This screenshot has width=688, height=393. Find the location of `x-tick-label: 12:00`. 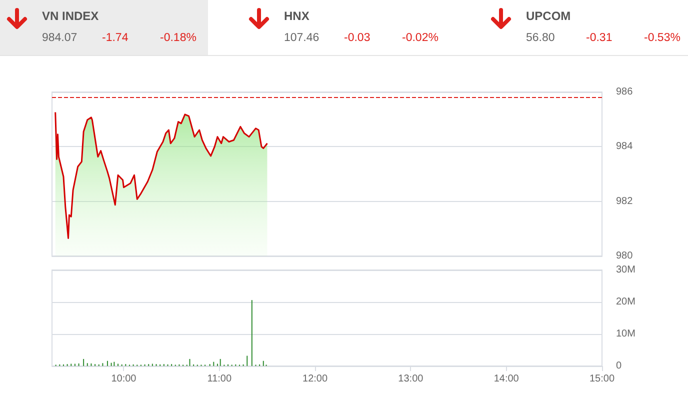

x-tick-label: 12:00 is located at coordinates (315, 379).